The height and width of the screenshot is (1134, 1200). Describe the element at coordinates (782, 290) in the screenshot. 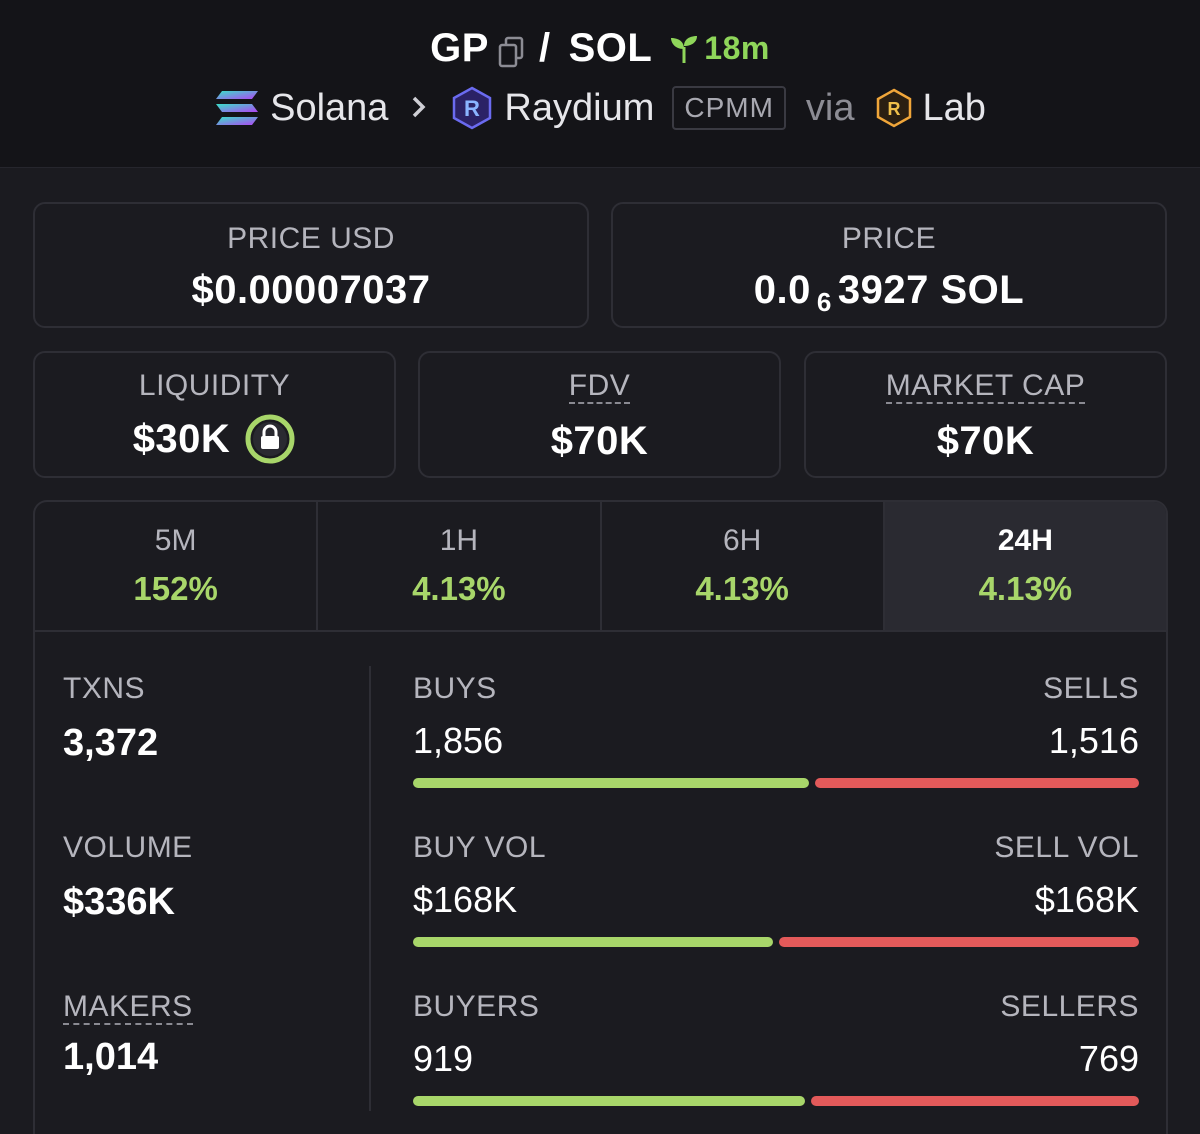

I see `price-native-prefix: 0.0` at that location.